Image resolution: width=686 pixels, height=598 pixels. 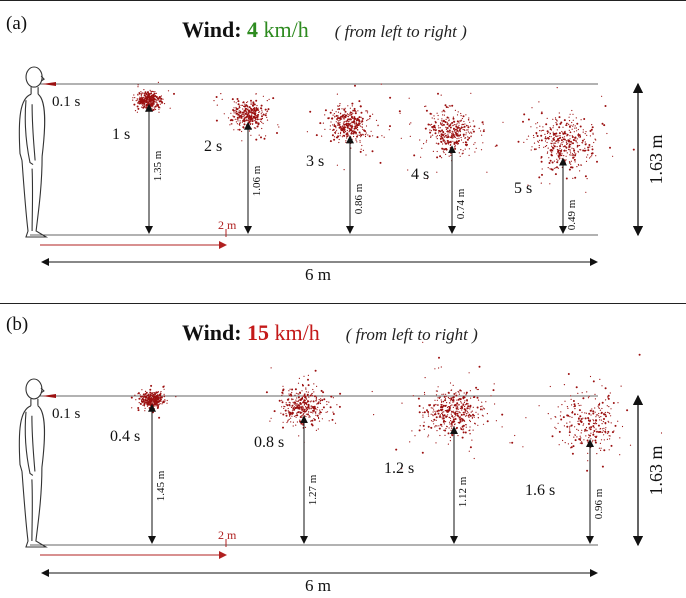 I want to click on height-label: 0.74 m, so click(x=461, y=203).